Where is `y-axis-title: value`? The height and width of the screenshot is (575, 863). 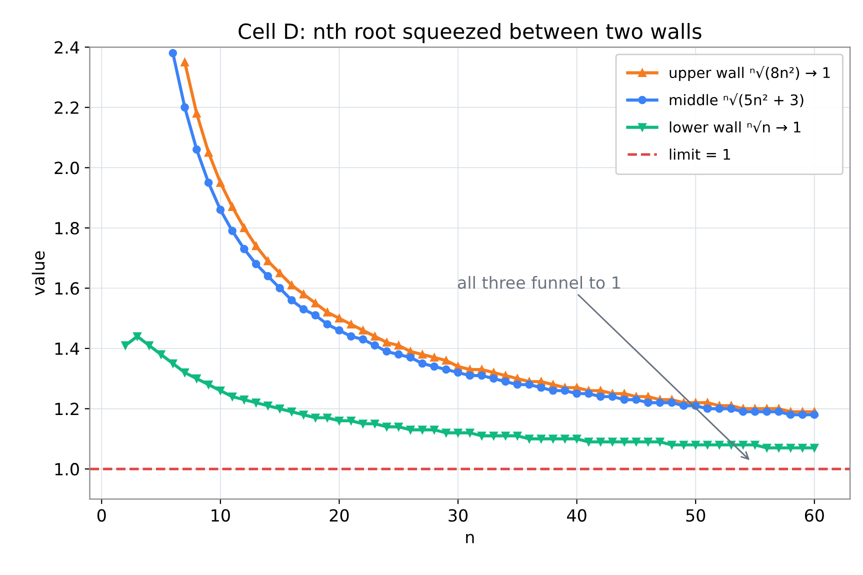
y-axis-title: value is located at coordinates (38, 273).